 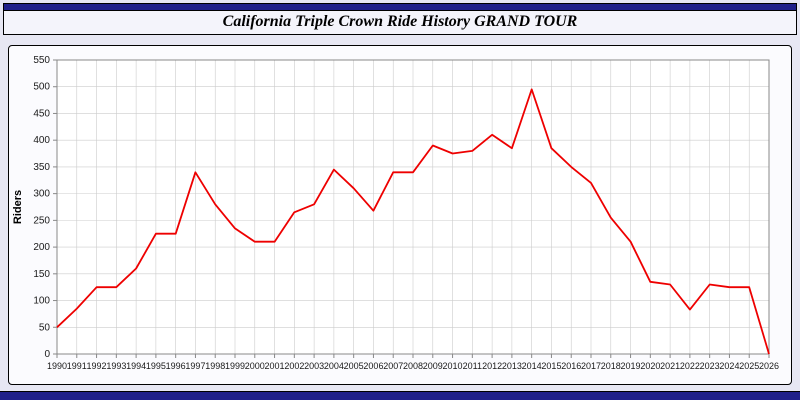 What do you see at coordinates (354, 366) in the screenshot?
I see `svg-text: 2005` at bounding box center [354, 366].